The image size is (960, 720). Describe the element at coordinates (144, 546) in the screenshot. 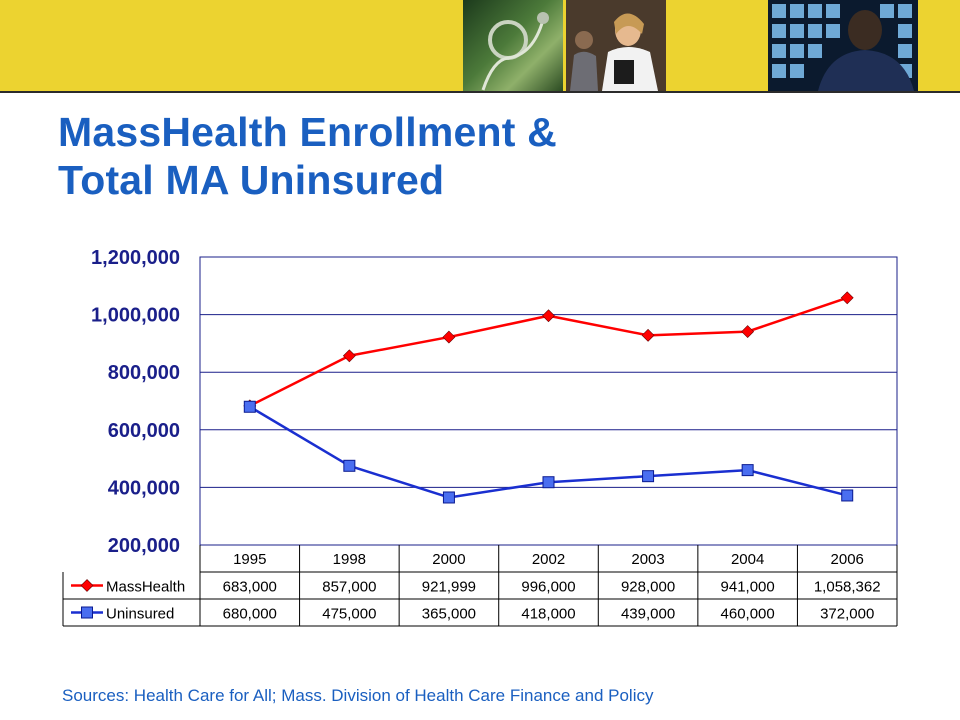

I see `y-tick-label: 200,000` at that location.